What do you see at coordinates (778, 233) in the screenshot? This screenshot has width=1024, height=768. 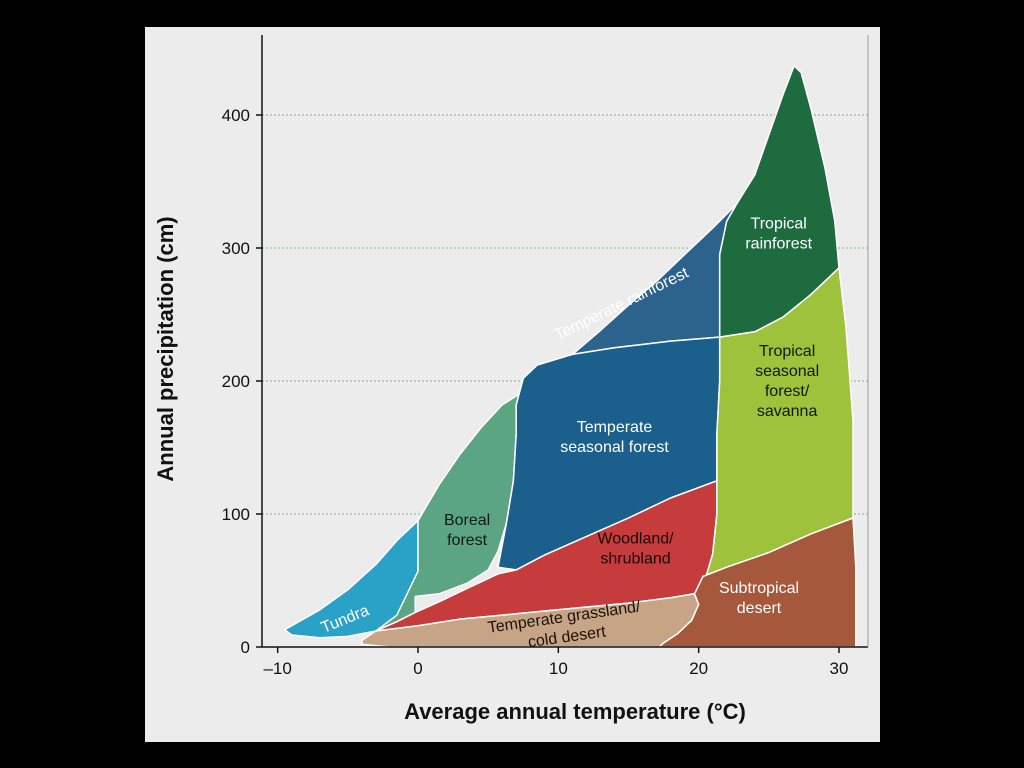 I see `label-tropical-rainforest: Tropical rainforest` at bounding box center [778, 233].